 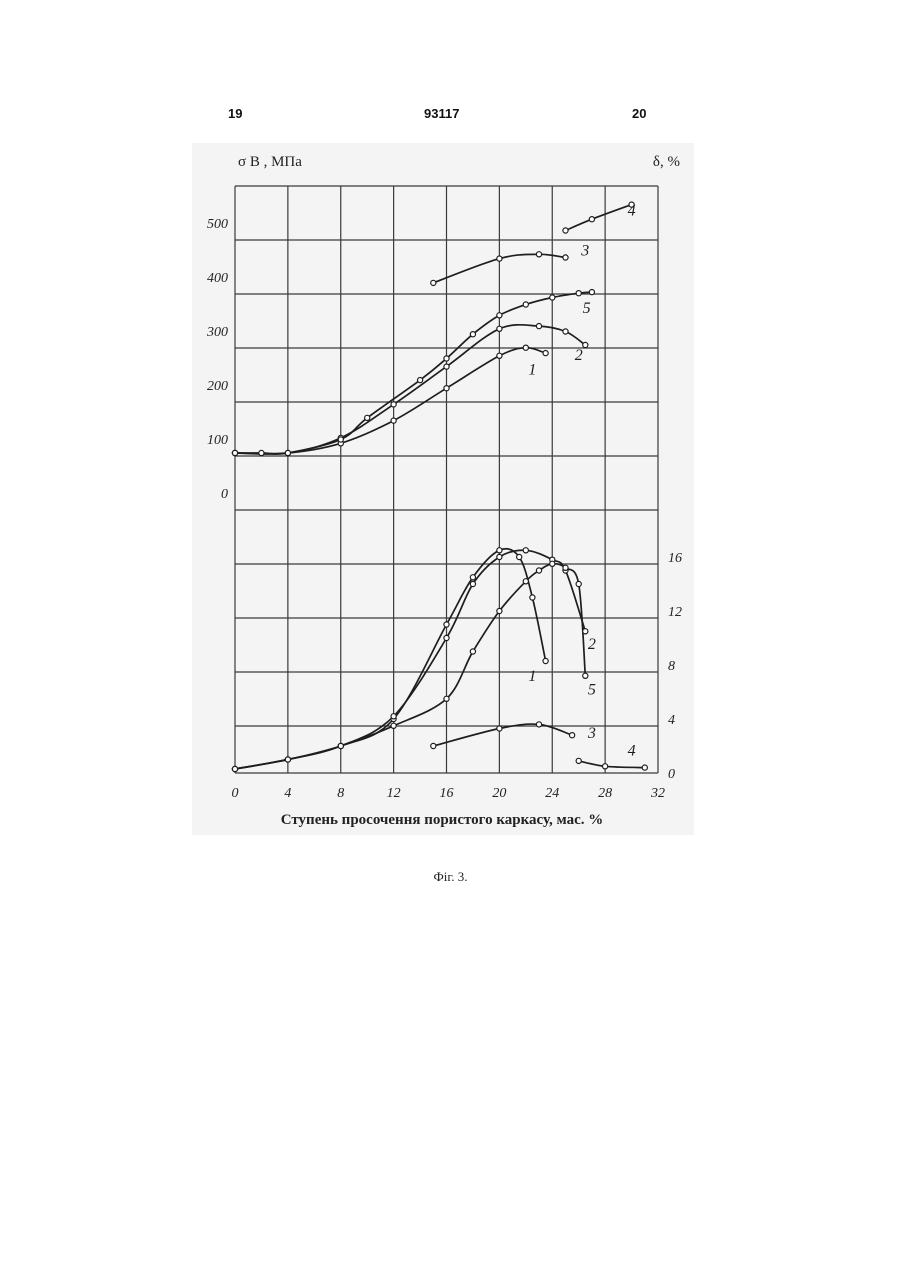 What do you see at coordinates (591, 733) in the screenshot?
I see `elongation-series-label: 3` at bounding box center [591, 733].